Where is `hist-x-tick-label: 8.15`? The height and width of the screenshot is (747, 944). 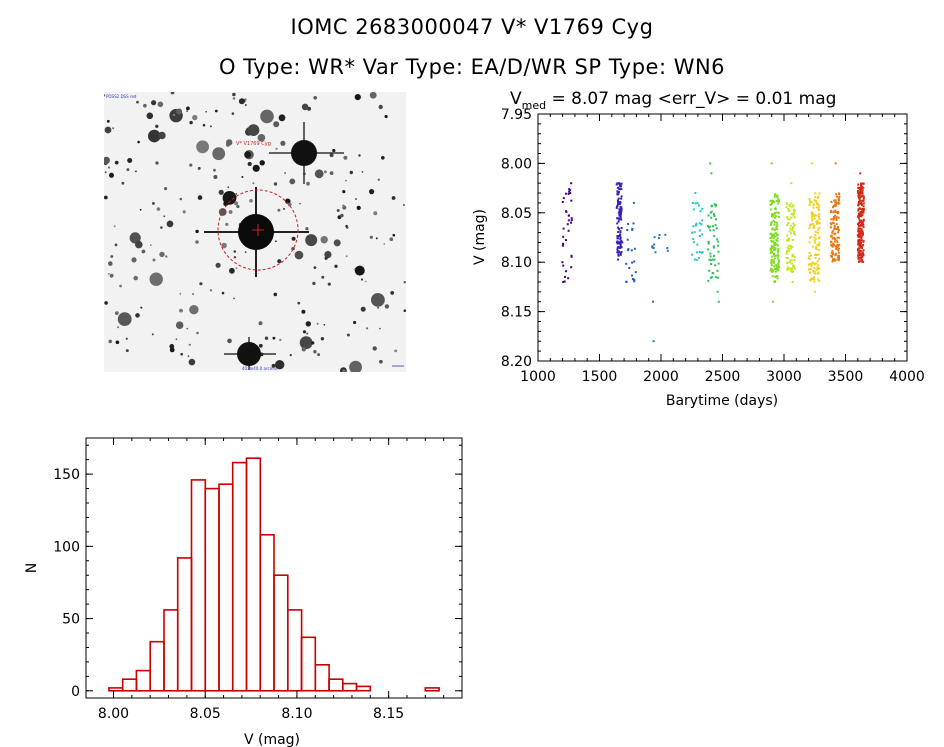
hist-x-tick-label: 8.15 is located at coordinates (388, 714).